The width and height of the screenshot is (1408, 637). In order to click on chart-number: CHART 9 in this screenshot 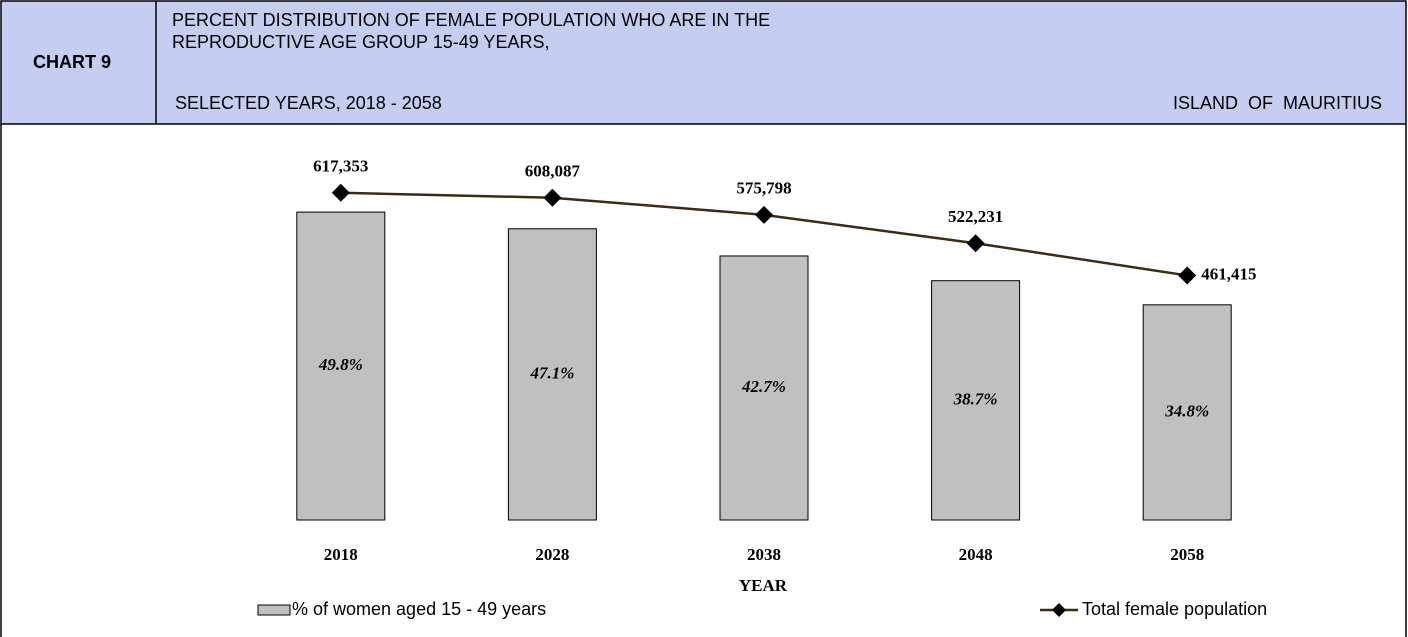, I will do `click(72, 62)`.